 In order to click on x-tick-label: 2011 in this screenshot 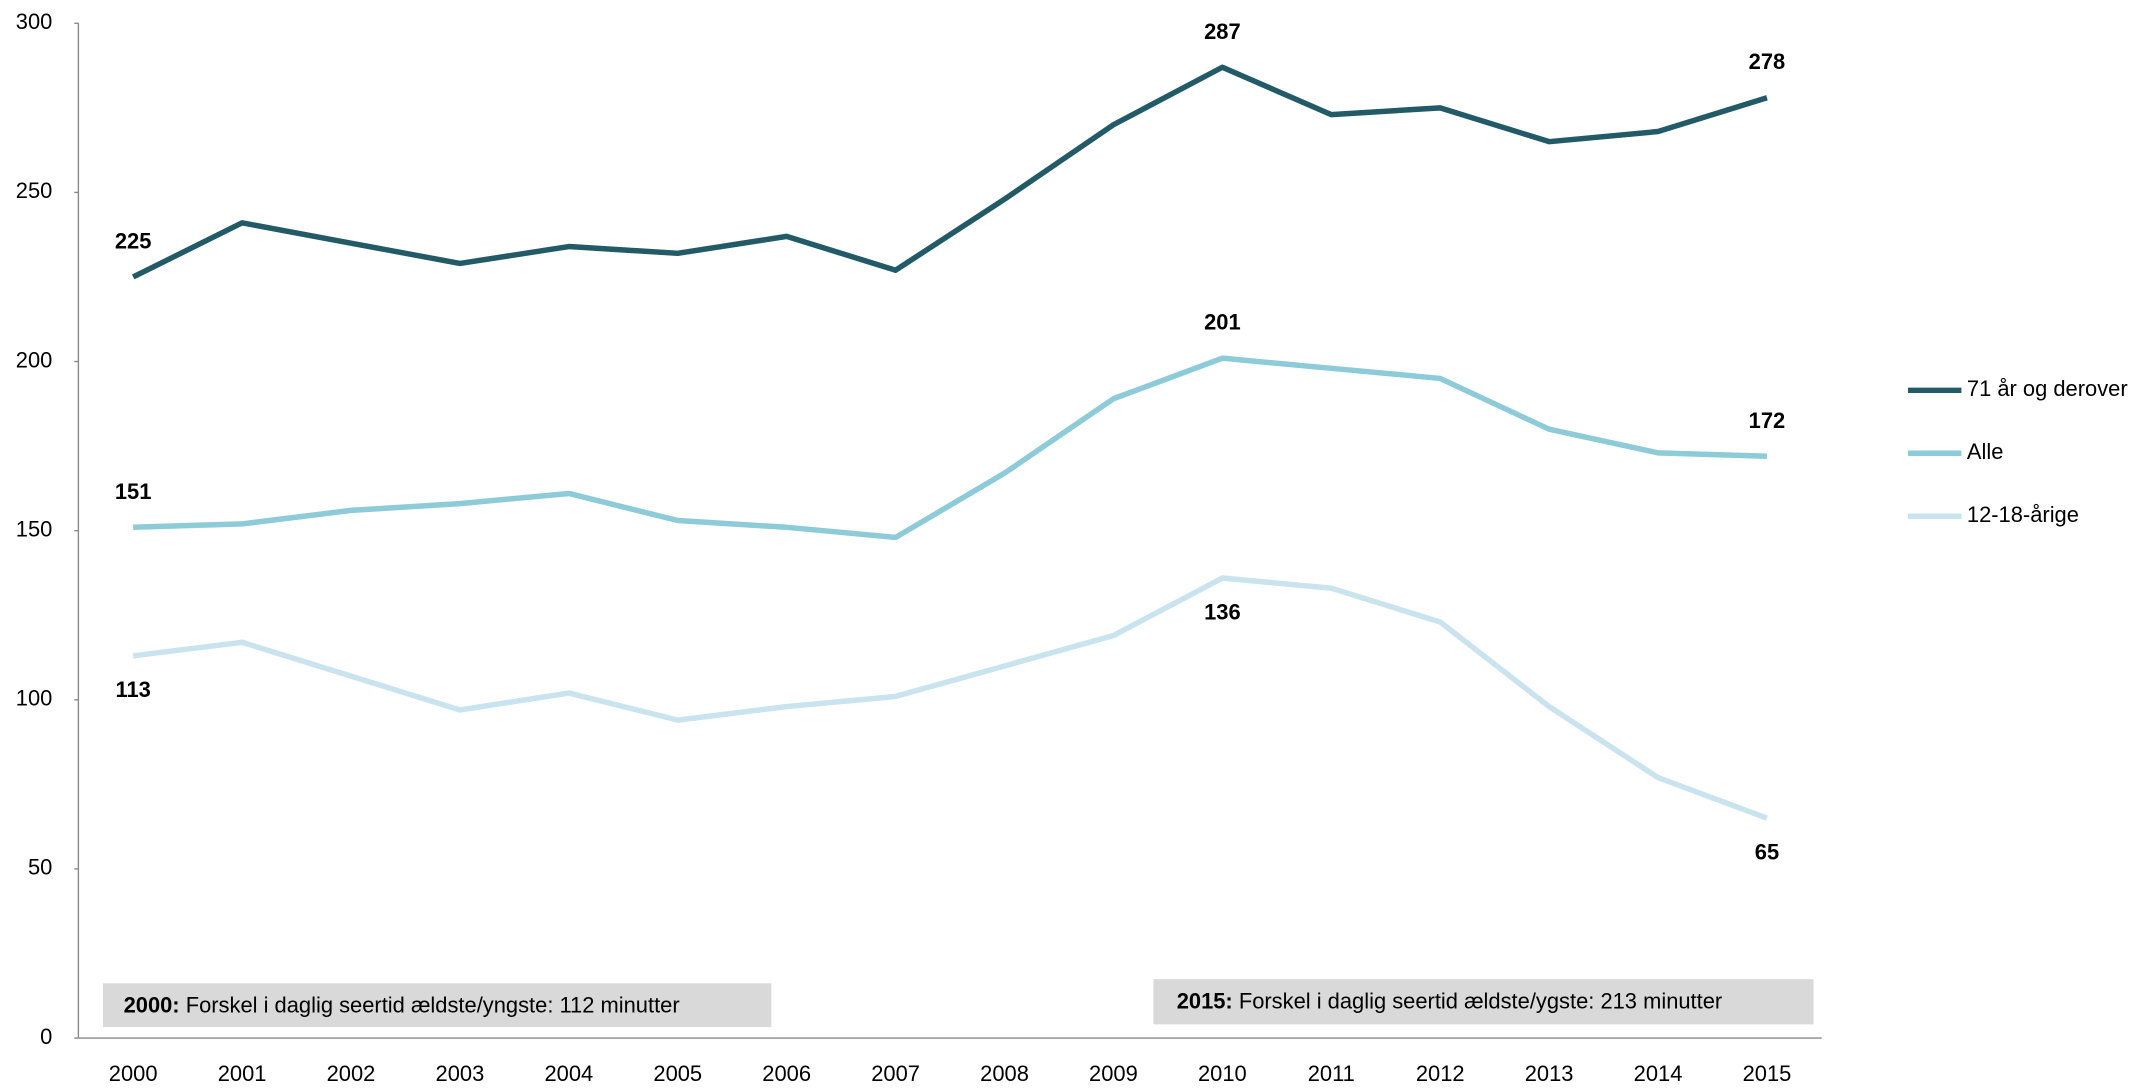, I will do `click(1331, 1073)`.